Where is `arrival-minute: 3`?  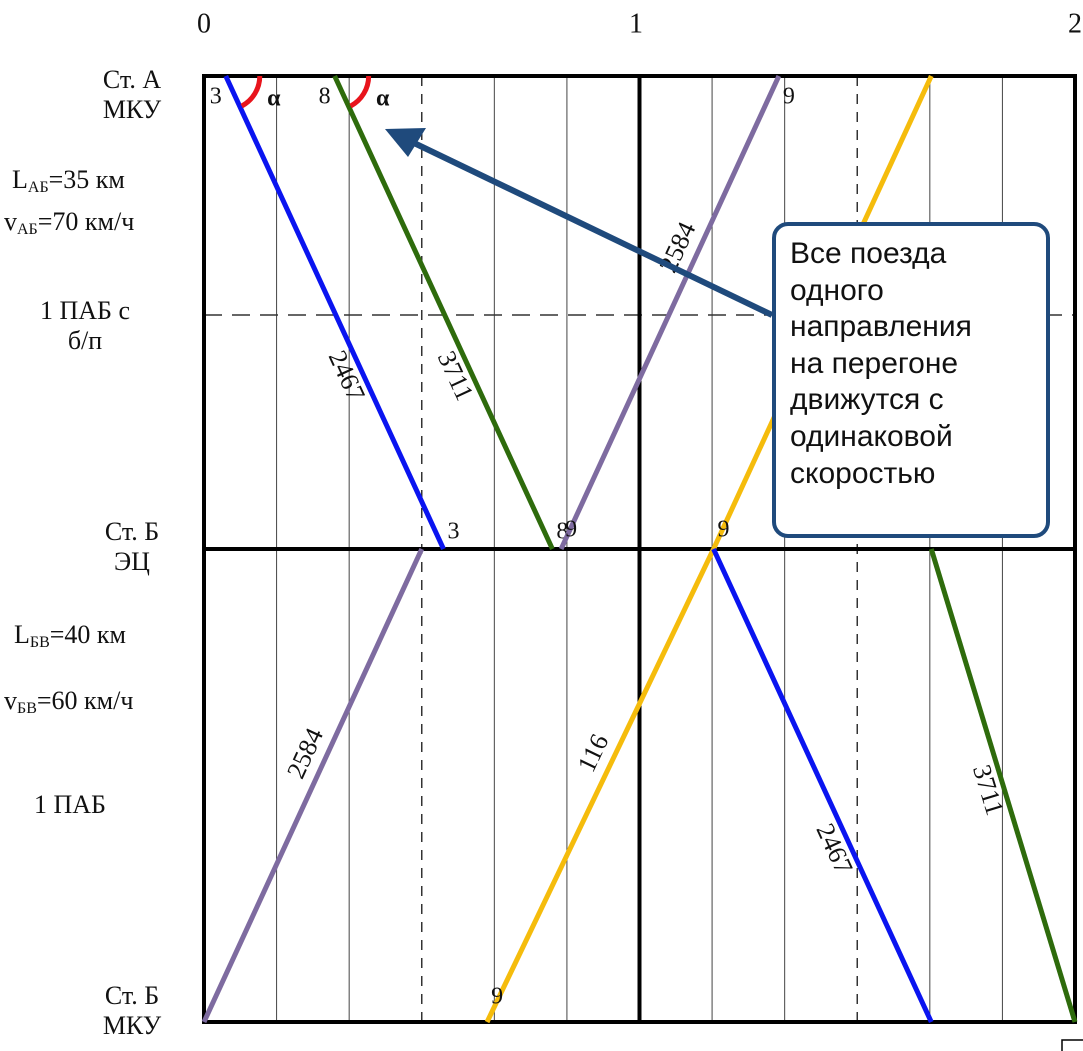 arrival-minute: 3 is located at coordinates (454, 532).